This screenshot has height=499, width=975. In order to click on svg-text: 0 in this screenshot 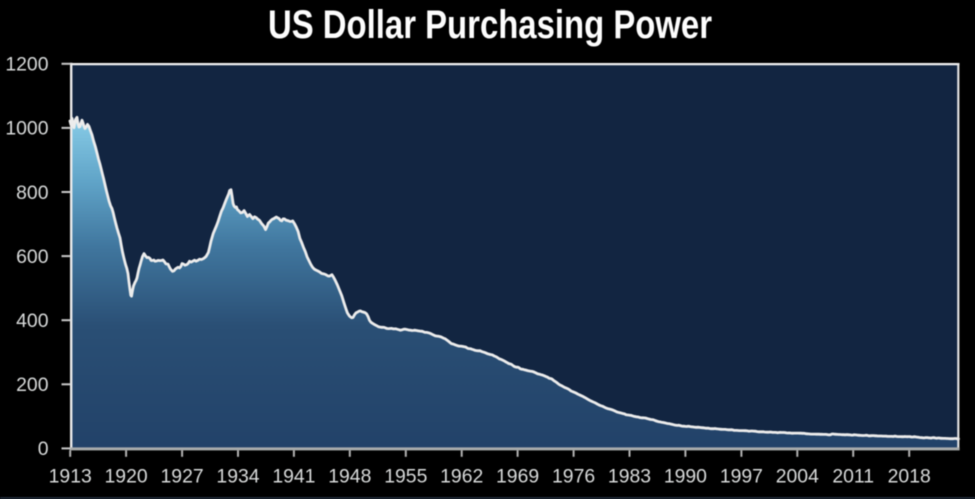, I will do `click(43, 449)`.